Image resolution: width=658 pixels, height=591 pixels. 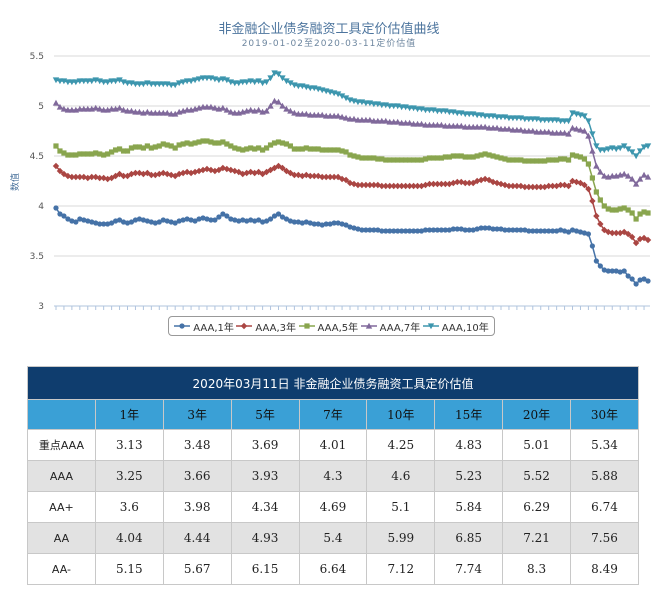 I want to click on legend-item: AAA,1年, so click(x=204, y=326).